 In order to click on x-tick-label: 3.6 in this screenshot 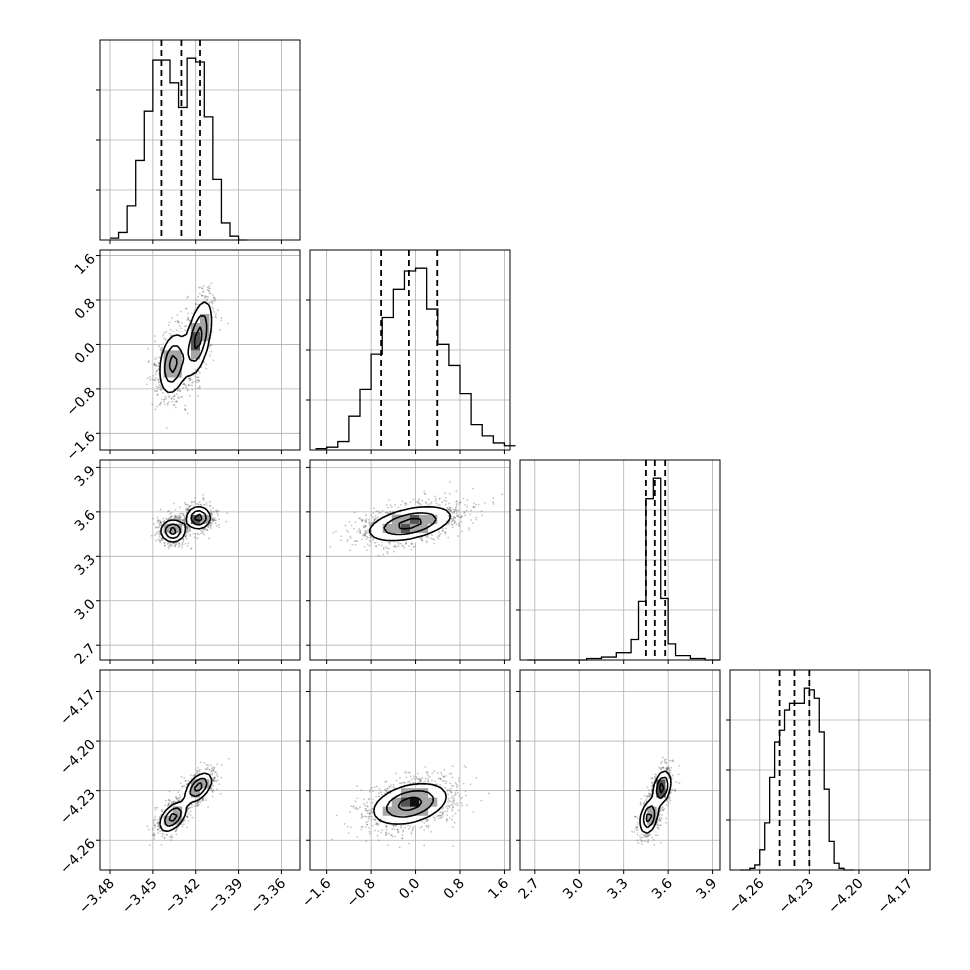, I will do `click(662, 888)`.